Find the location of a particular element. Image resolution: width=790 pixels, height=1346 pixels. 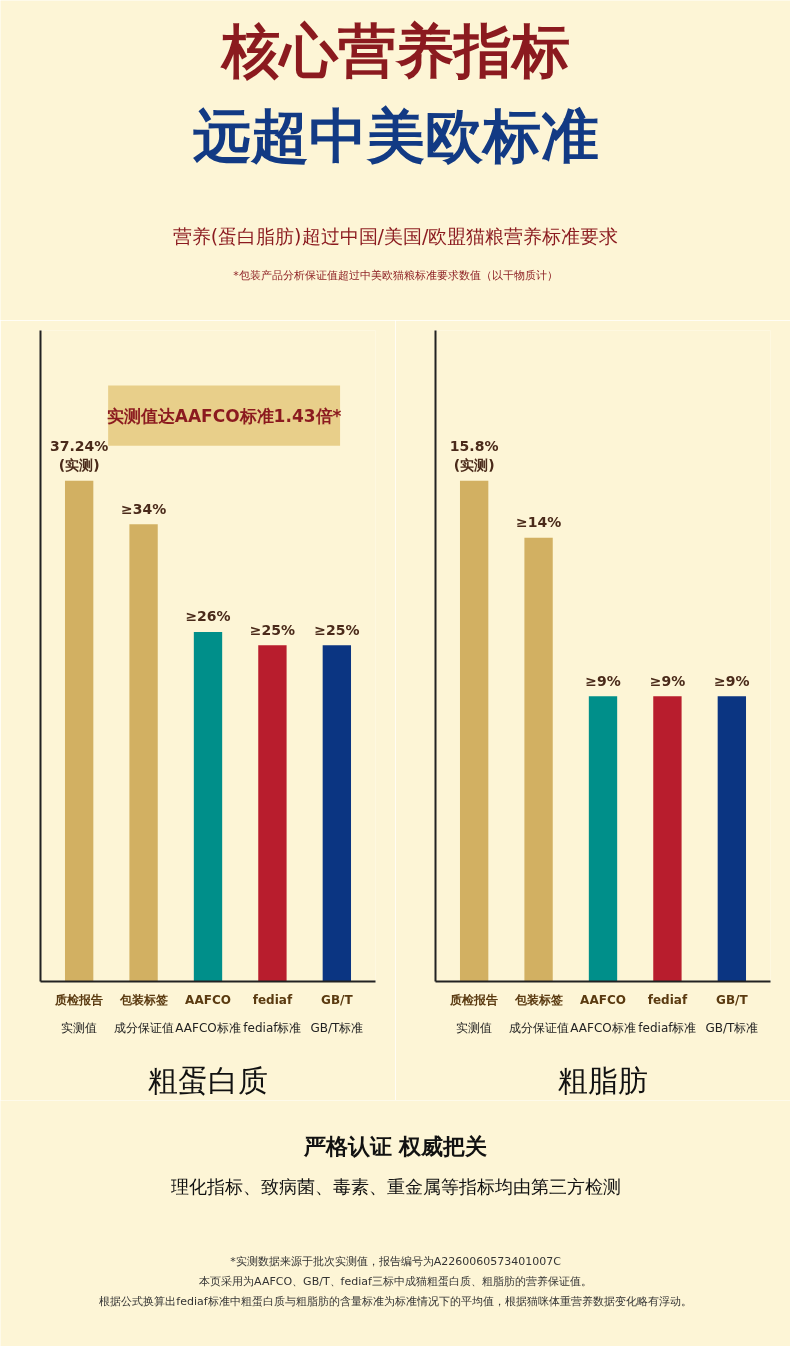

chart-title: 核心营养指标远超中美欧标准 is located at coordinates (395, 93).